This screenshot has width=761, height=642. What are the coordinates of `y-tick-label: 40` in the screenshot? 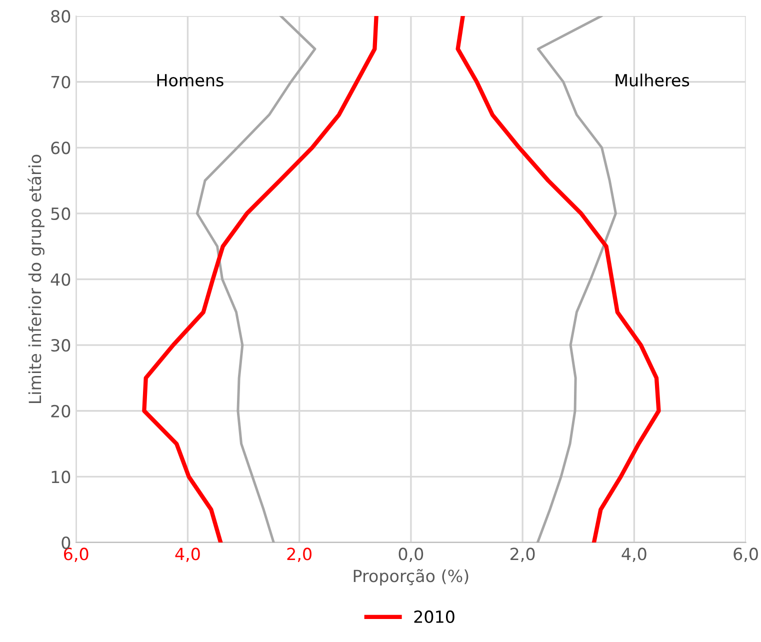 It's located at (60, 279).